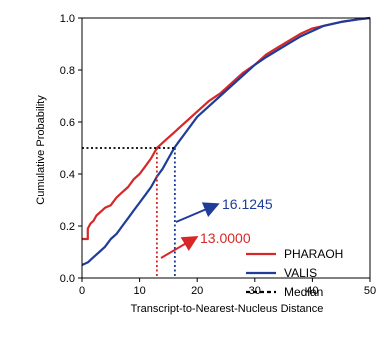 The width and height of the screenshot is (386, 345). Describe the element at coordinates (82, 291) in the screenshot. I see `x-tick-label: 0` at that location.